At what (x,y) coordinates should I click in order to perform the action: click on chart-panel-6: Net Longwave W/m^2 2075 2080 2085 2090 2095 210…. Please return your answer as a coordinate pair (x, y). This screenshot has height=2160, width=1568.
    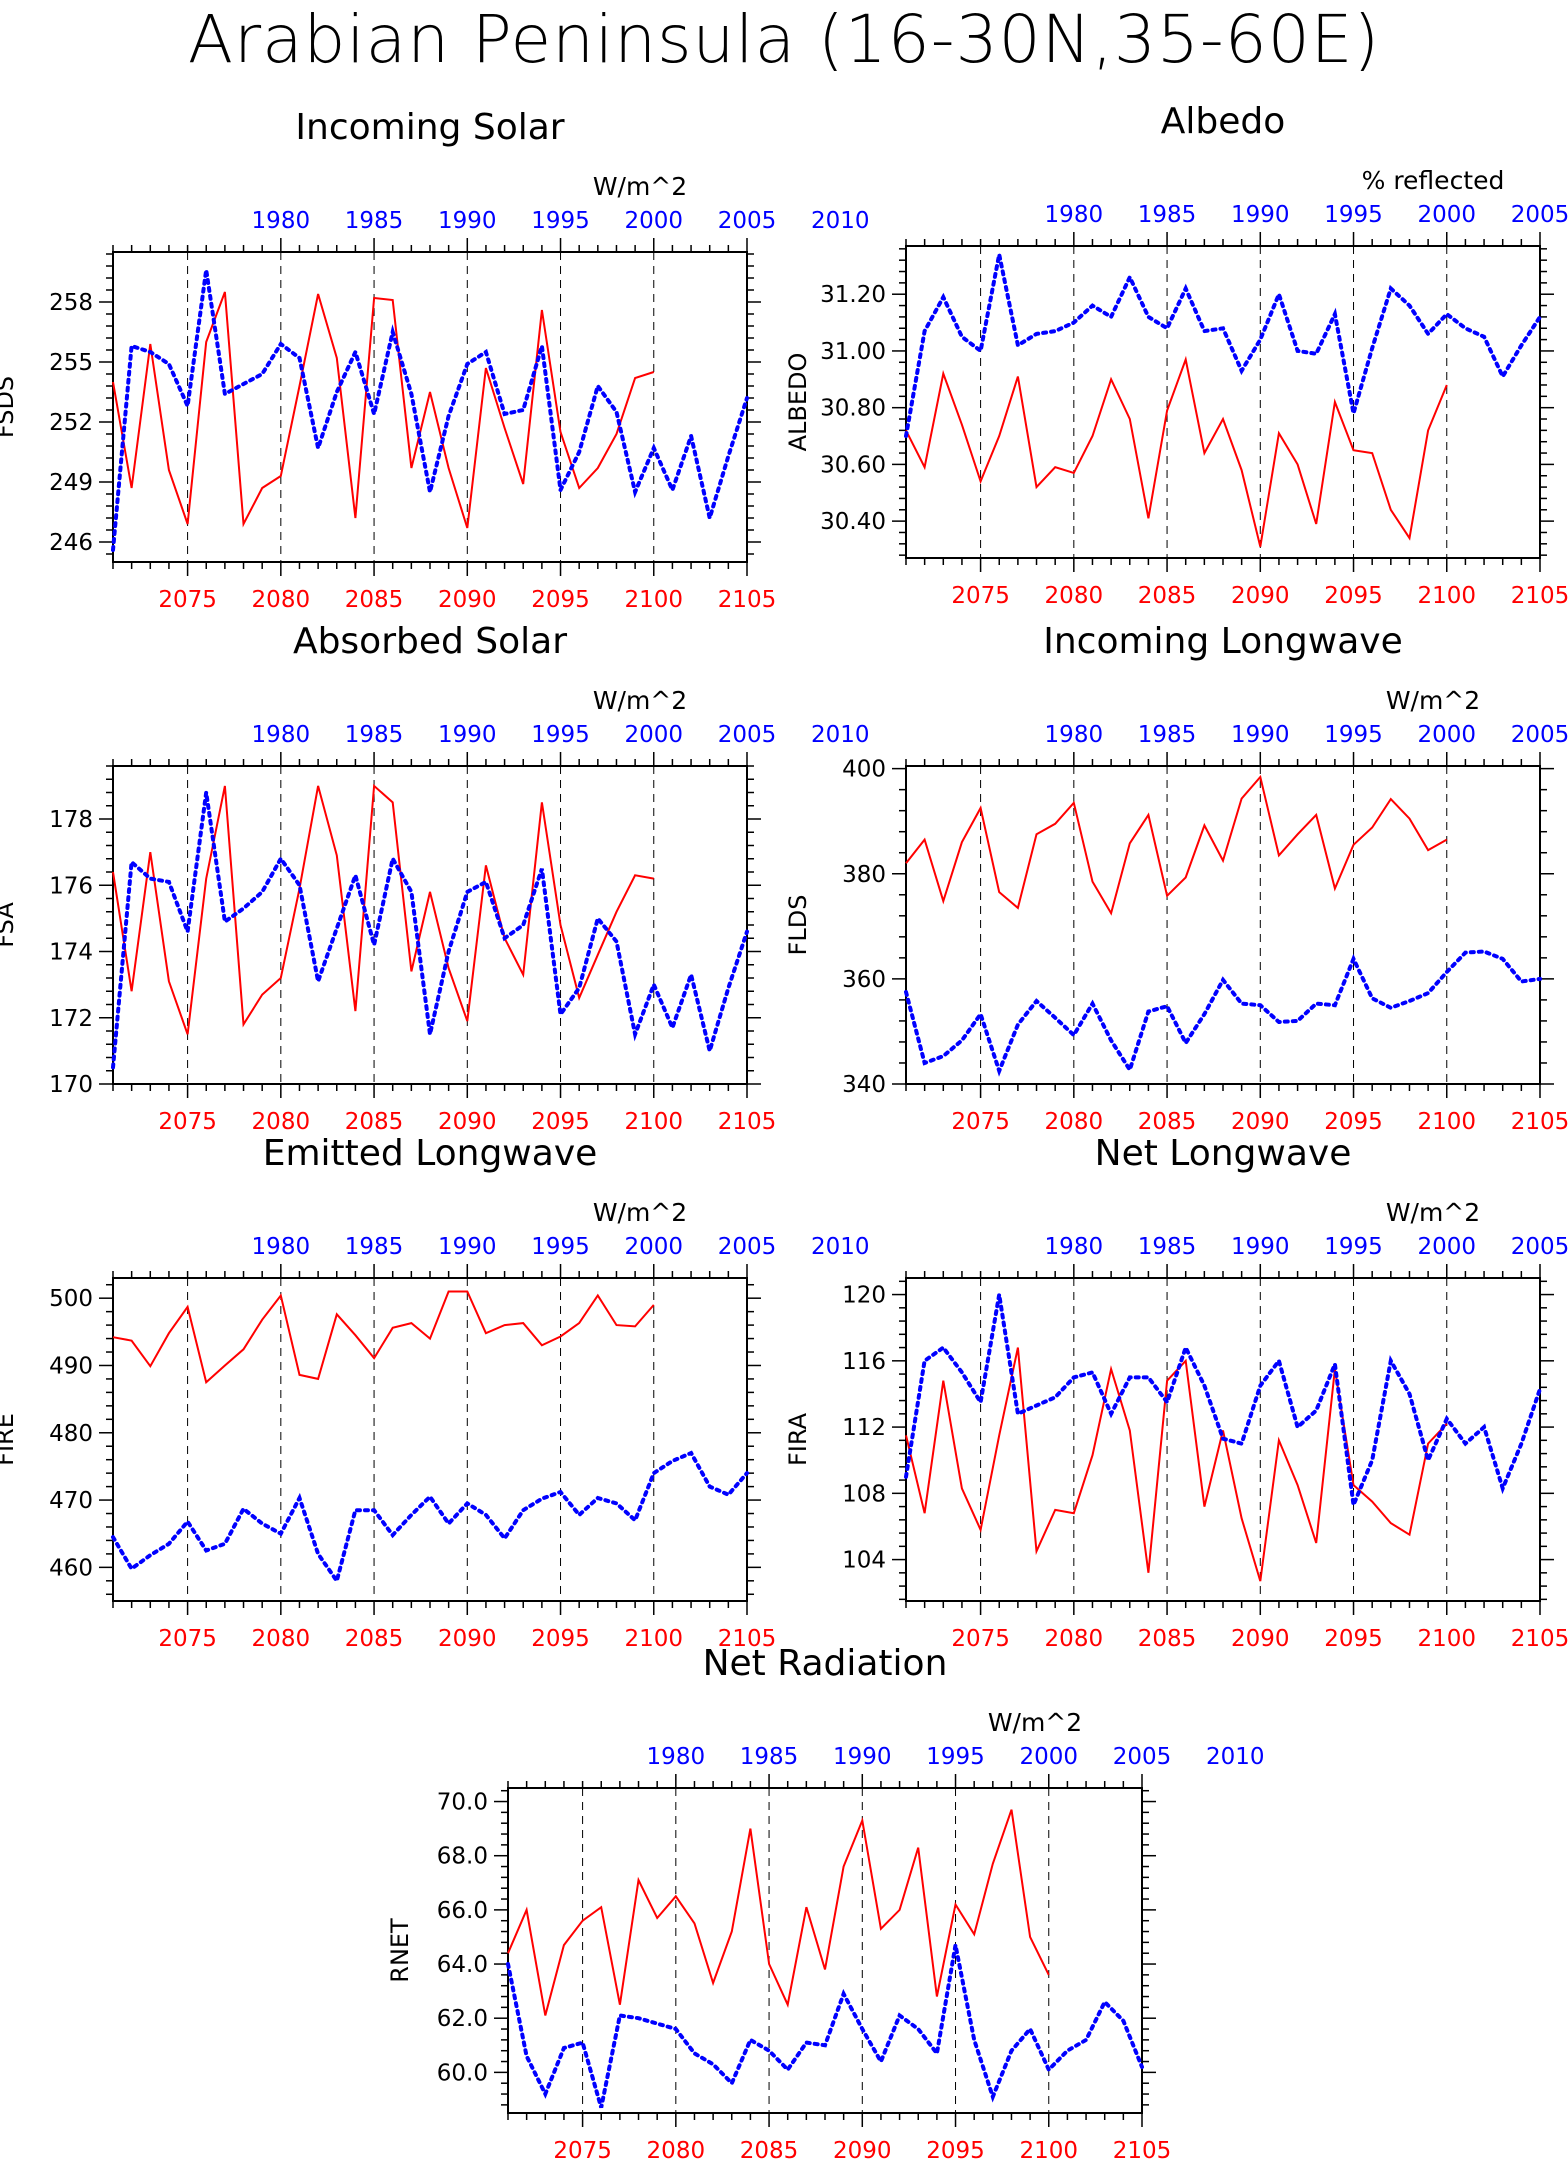
    Looking at the image, I should click on (1176, 1392).